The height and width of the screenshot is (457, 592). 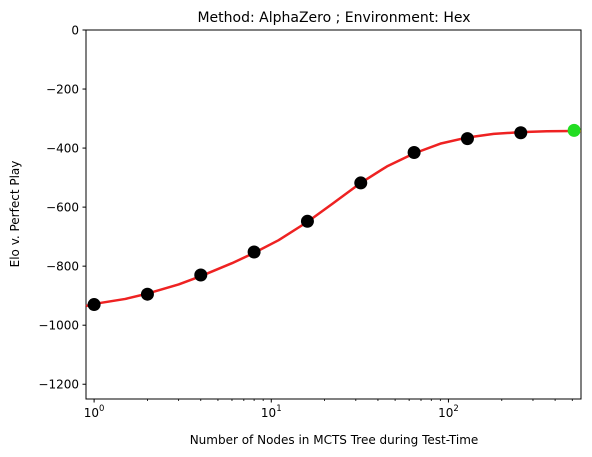 I want to click on x-tick-label: 10², so click(x=448, y=412).